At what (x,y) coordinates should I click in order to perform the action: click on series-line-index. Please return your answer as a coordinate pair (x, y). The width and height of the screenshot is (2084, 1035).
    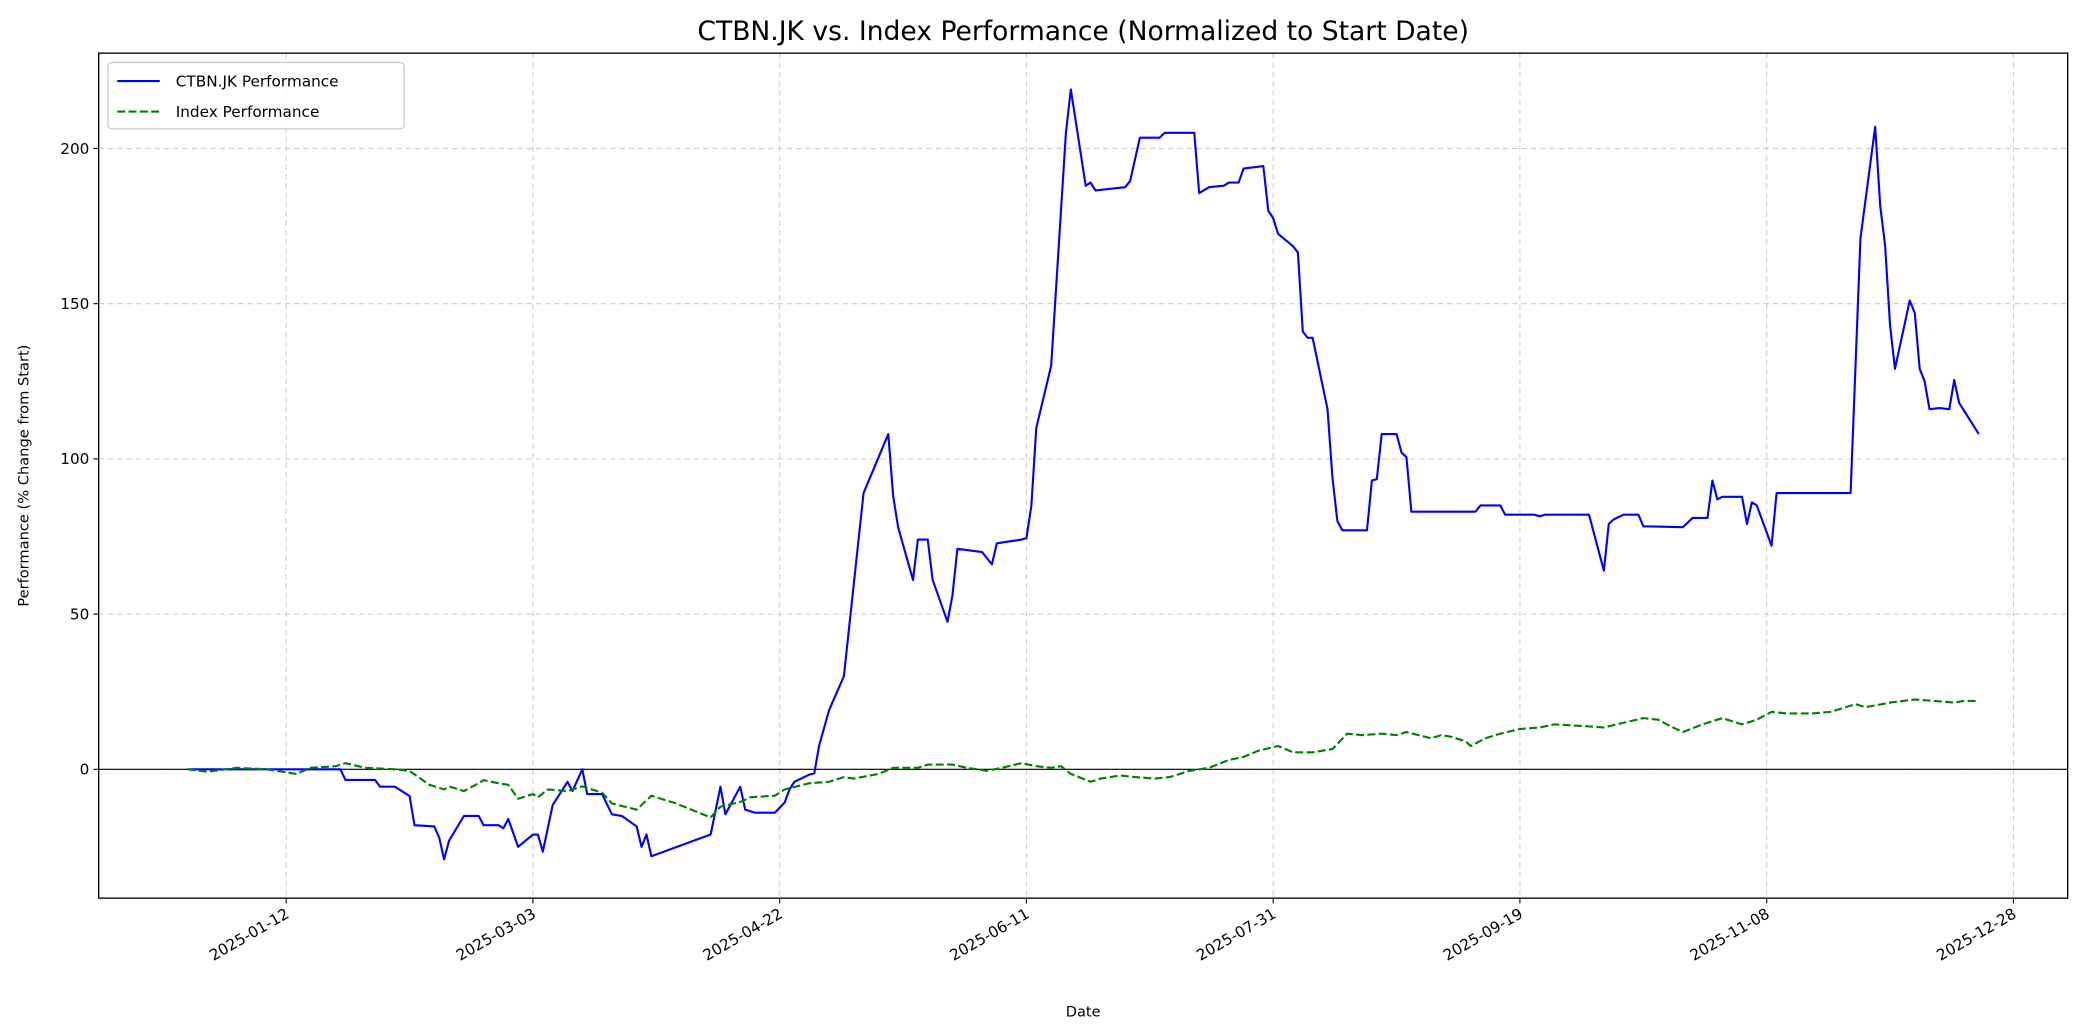
    Looking at the image, I should click on (1083, 758).